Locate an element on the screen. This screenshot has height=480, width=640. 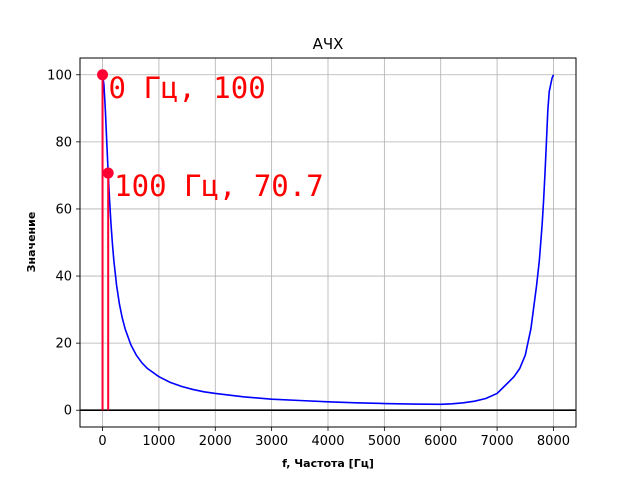
y-axis-label: Значение is located at coordinates (31, 242).